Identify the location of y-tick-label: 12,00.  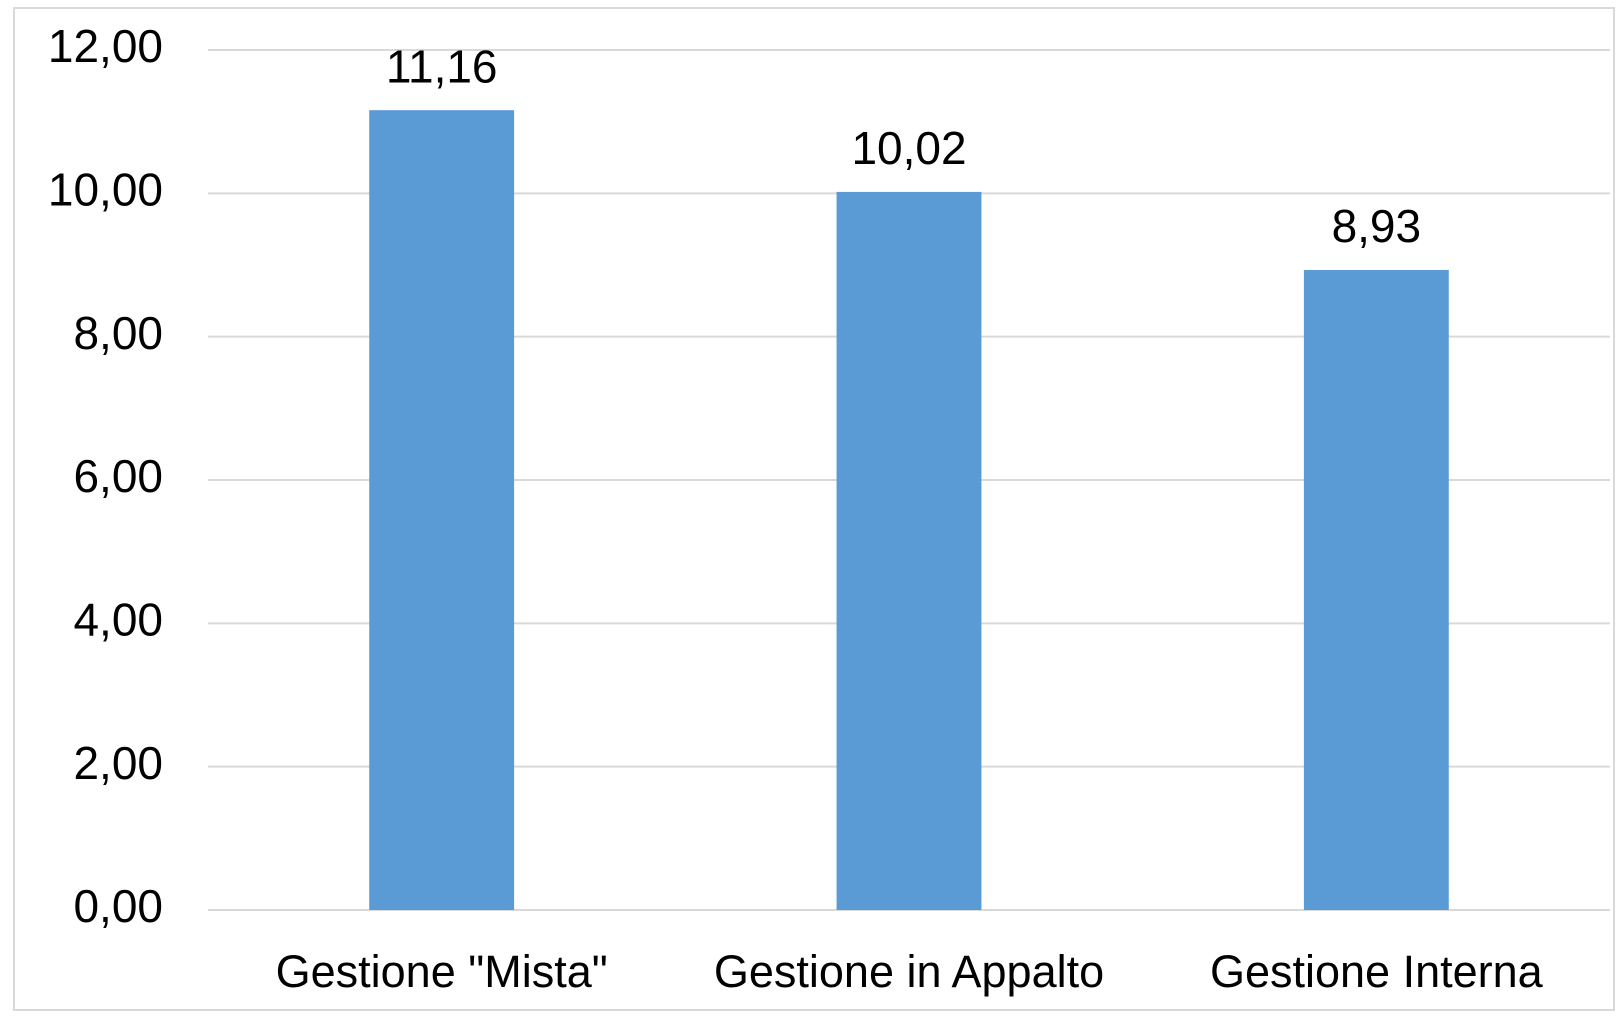
(105, 46).